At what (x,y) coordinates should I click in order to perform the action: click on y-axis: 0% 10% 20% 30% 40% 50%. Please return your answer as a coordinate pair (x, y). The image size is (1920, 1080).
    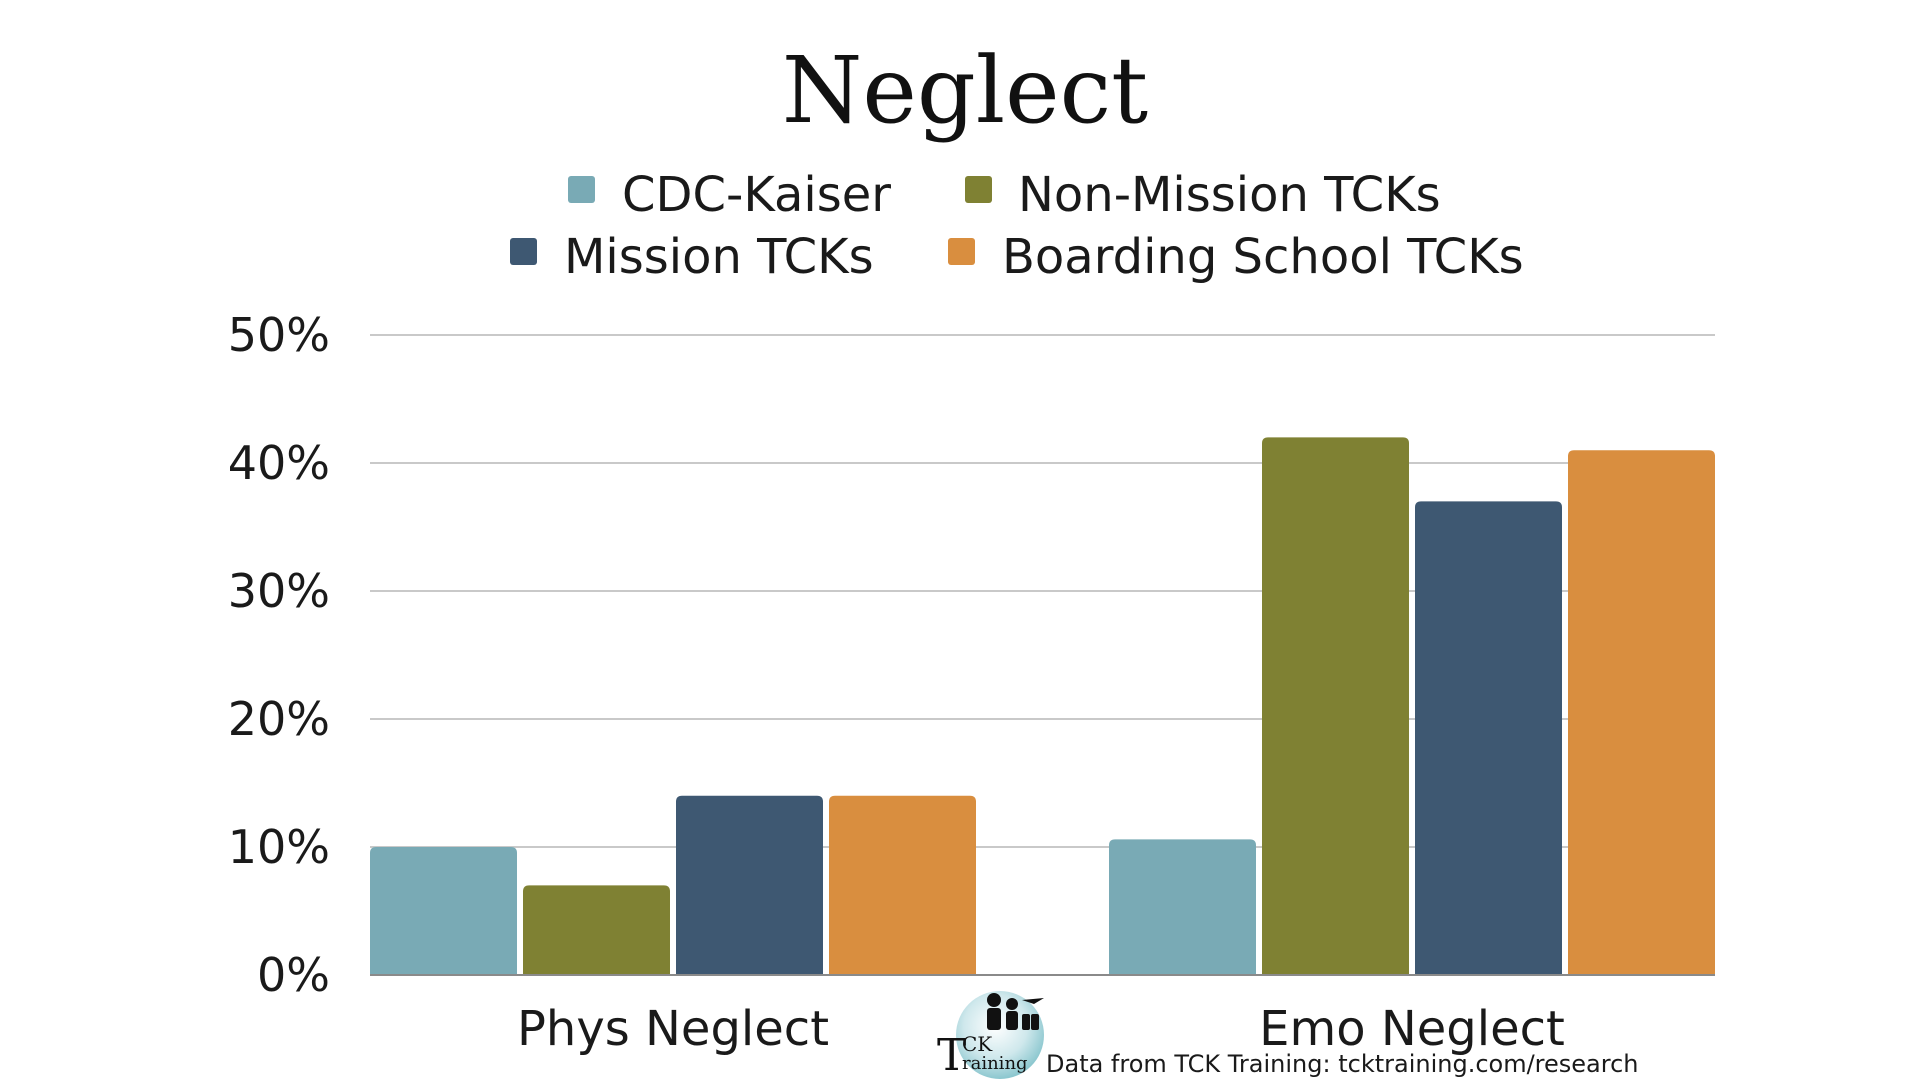
    Looking at the image, I should click on (279, 655).